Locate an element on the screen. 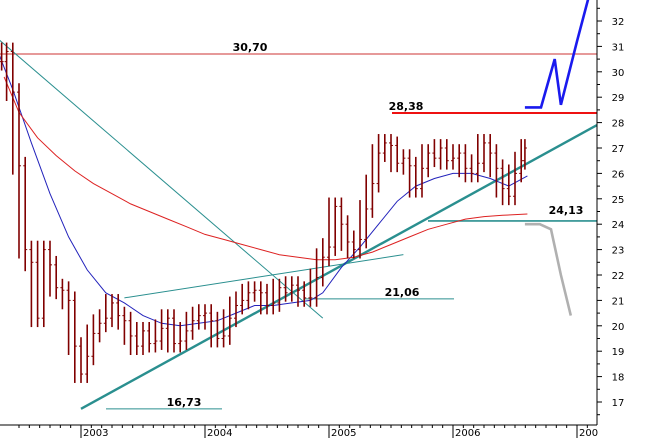 The height and width of the screenshot is (438, 645). x-tick-label: 2005 is located at coordinates (343, 433).